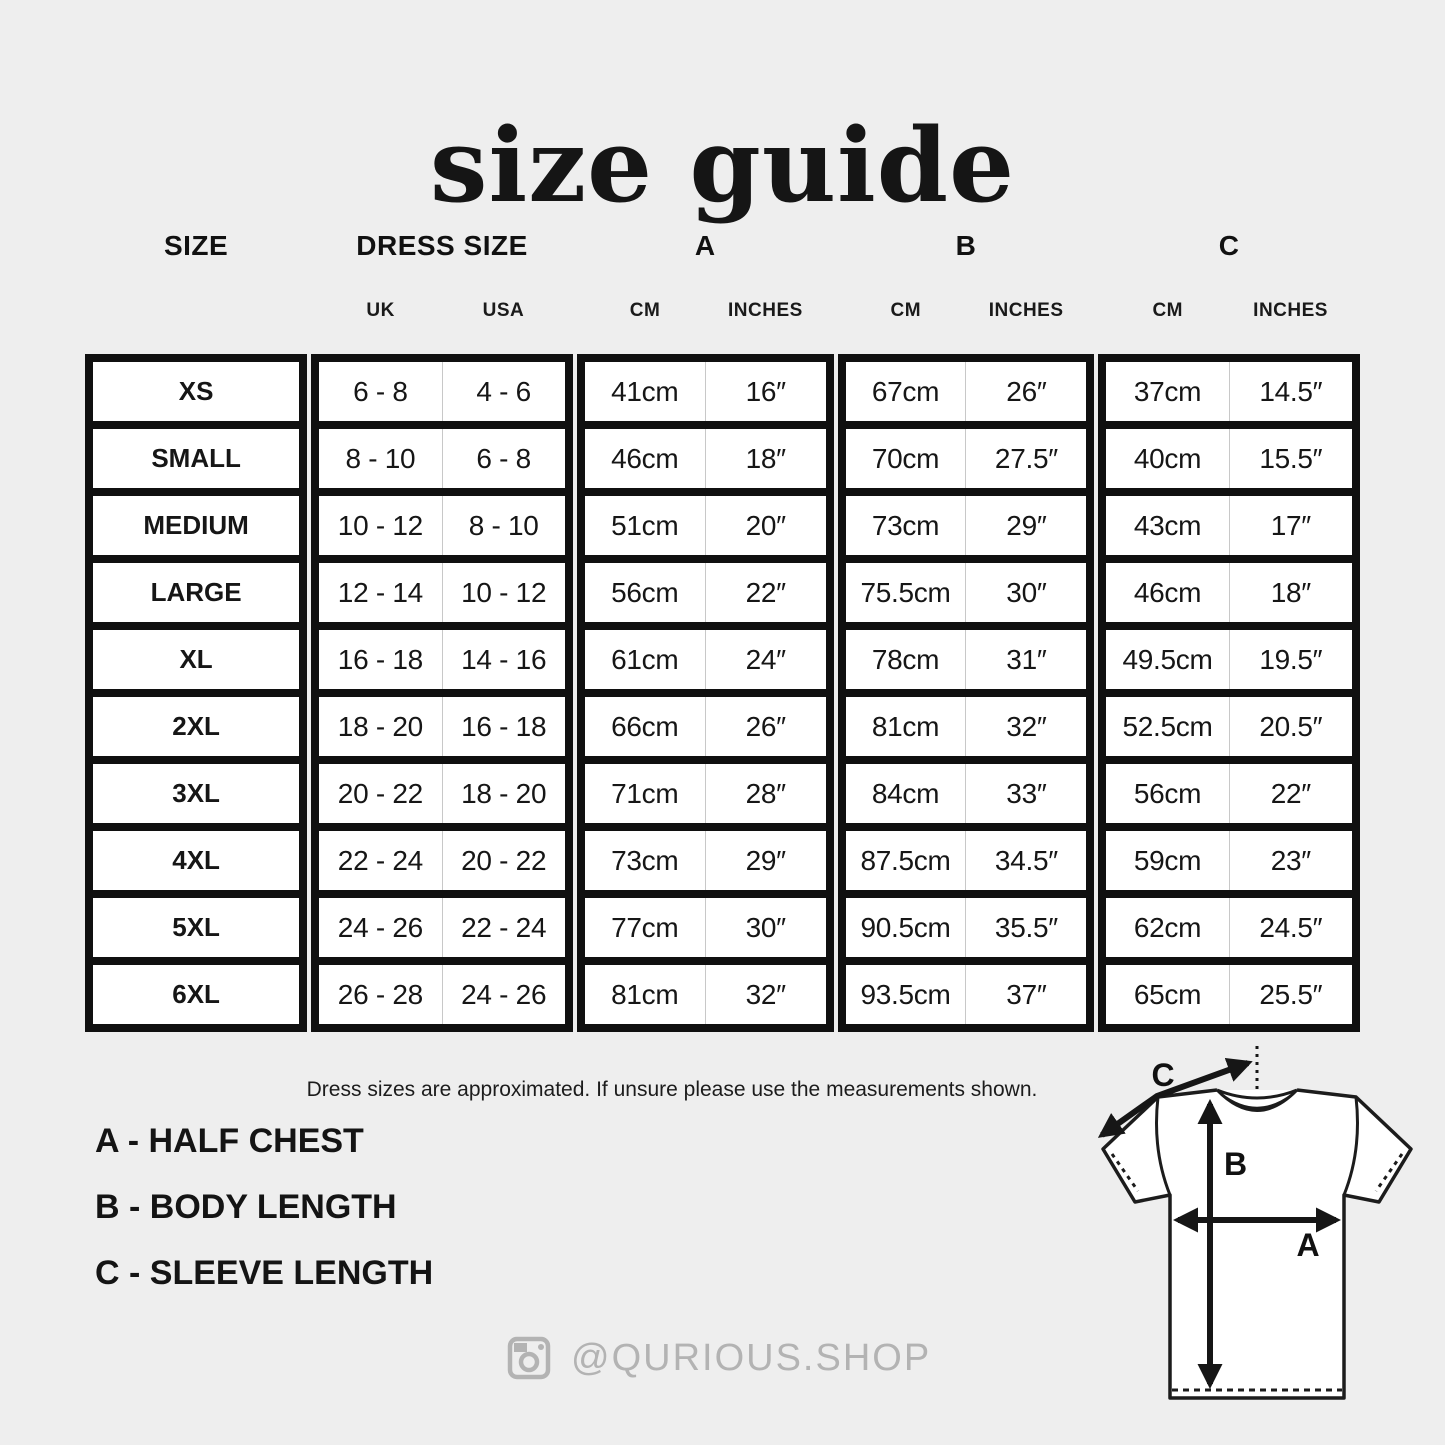  I want to click on sub-header-dress-size: UK USA, so click(442, 311).